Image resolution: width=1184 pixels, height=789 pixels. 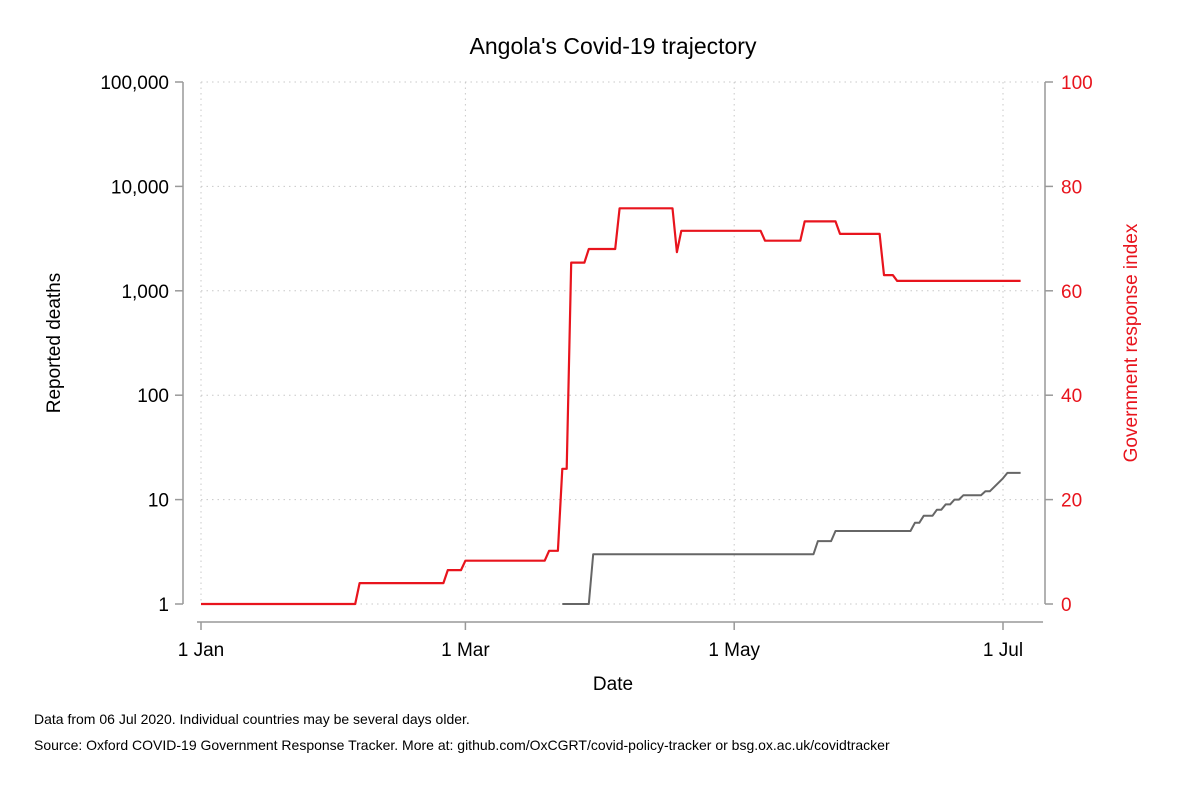 I want to click on y-axis-left-tick-label: 10, so click(x=158, y=501).